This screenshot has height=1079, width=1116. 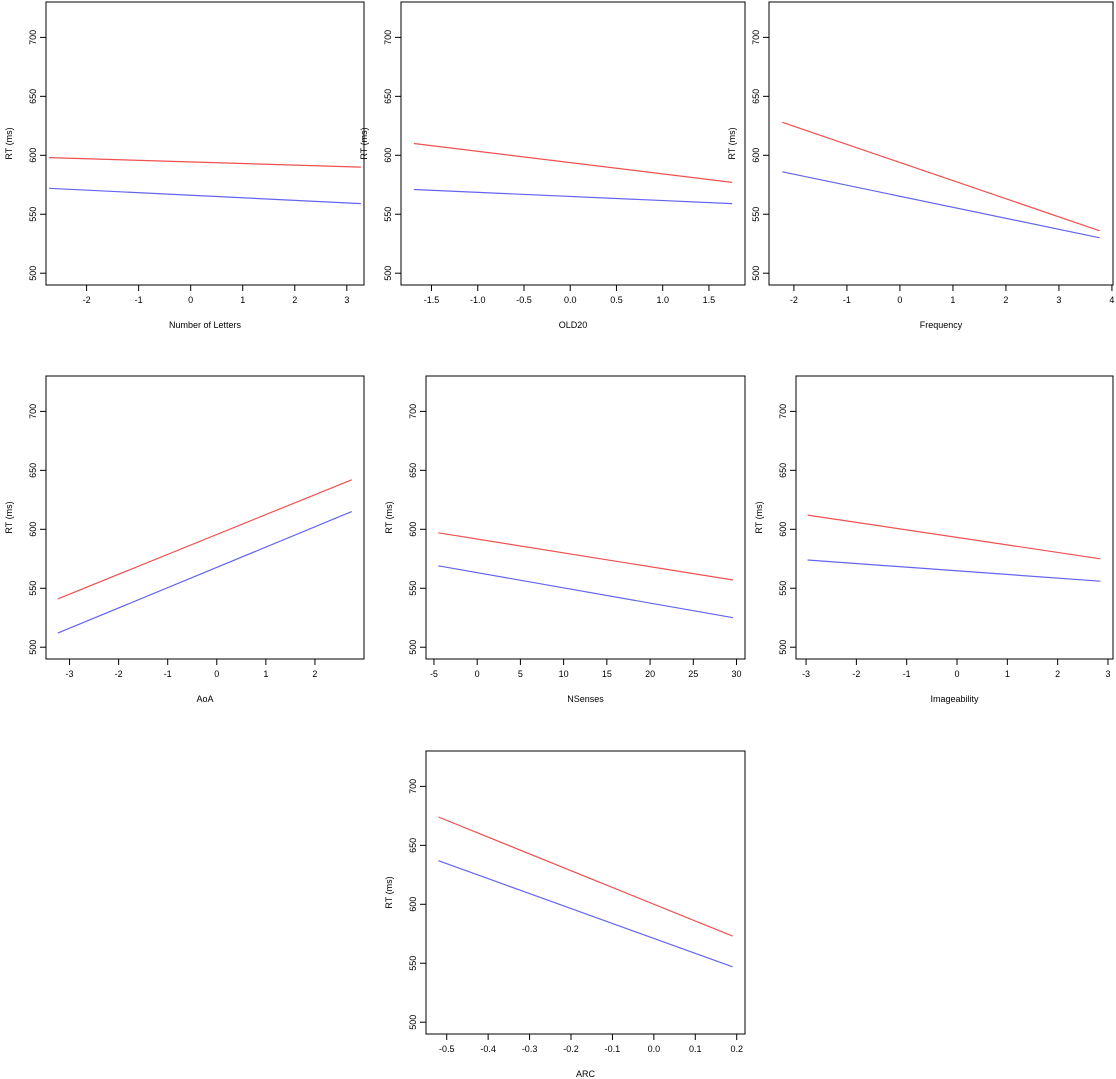 I want to click on x-tick-label: -1.5, so click(x=432, y=300).